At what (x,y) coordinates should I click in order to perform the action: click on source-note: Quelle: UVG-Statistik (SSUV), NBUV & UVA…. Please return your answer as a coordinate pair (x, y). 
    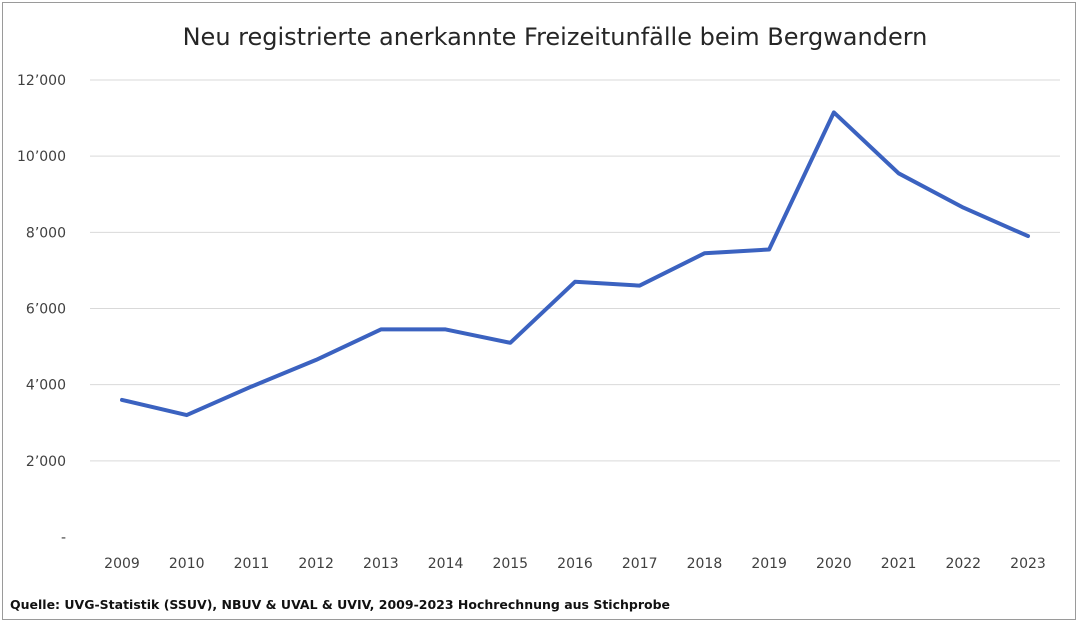
    Looking at the image, I should click on (340, 604).